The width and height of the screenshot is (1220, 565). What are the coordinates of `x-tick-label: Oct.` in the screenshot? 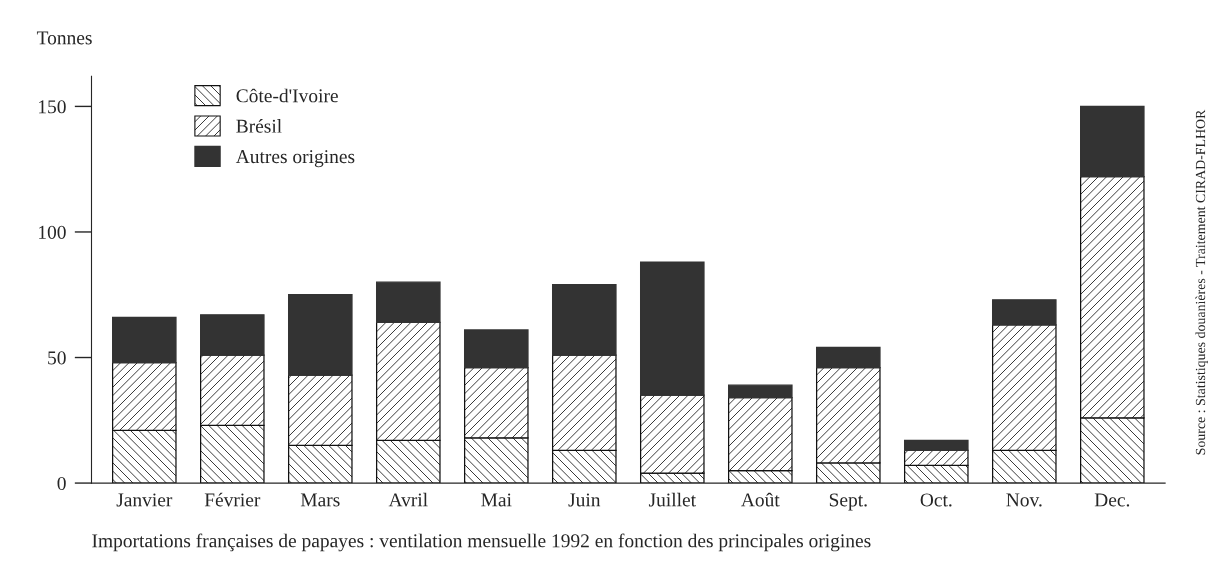 It's located at (936, 500).